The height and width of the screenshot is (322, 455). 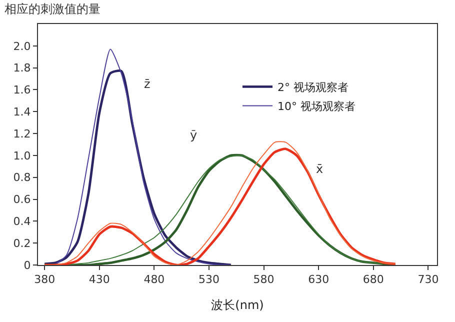 What do you see at coordinates (27, 265) in the screenshot?
I see `y-tick-label: 0` at bounding box center [27, 265].